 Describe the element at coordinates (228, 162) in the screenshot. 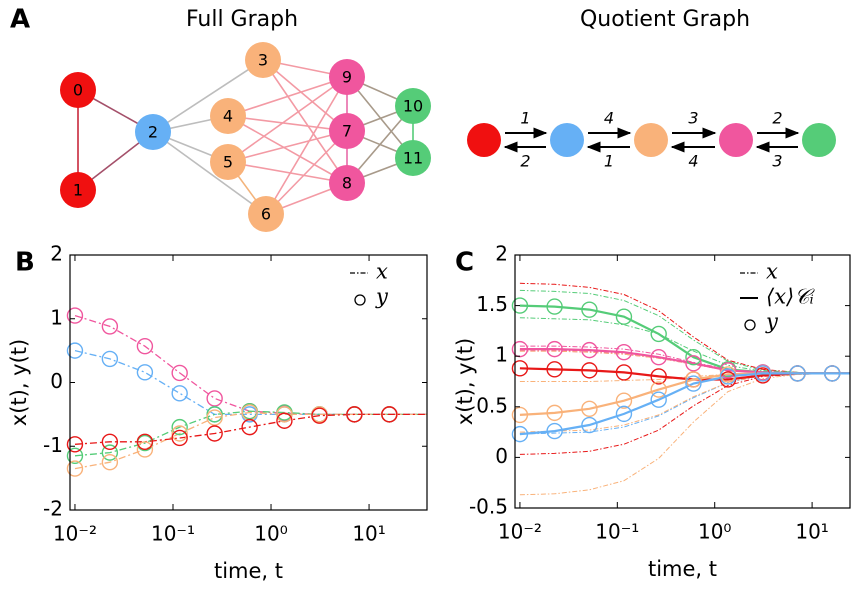

I see `node-label: 5` at that location.